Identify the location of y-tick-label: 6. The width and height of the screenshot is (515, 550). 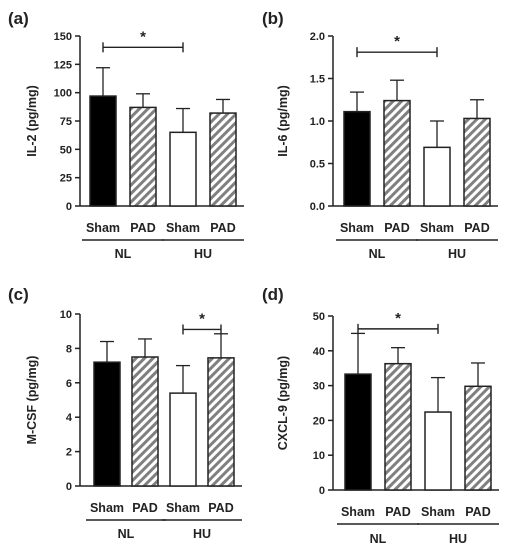
(69, 384).